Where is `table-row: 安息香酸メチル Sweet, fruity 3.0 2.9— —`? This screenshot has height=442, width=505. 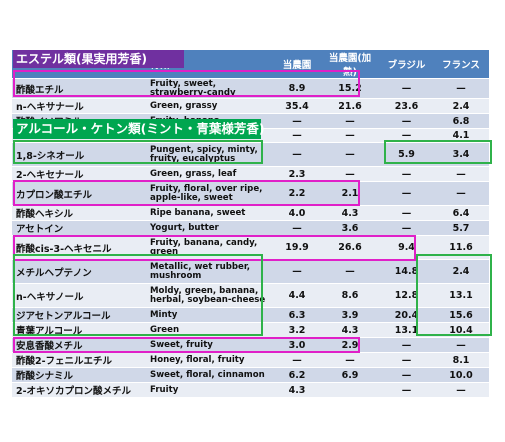
table-row: 安息香酸メチル Sweet, fruity 3.0 2.9— — is located at coordinates (250, 345).